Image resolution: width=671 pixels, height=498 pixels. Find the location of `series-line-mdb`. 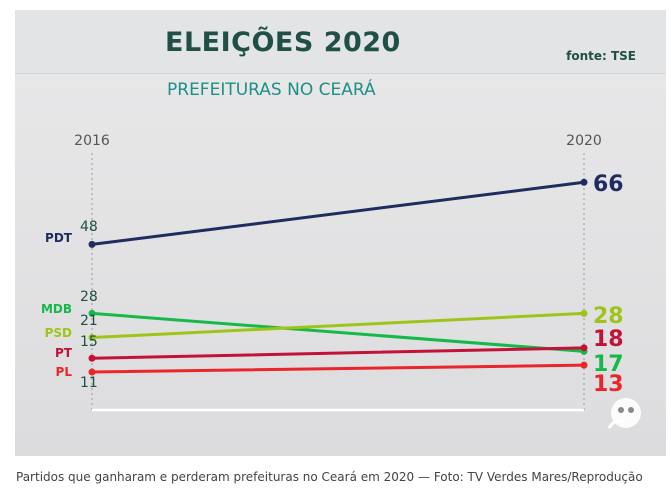

series-line-mdb is located at coordinates (338, 332).